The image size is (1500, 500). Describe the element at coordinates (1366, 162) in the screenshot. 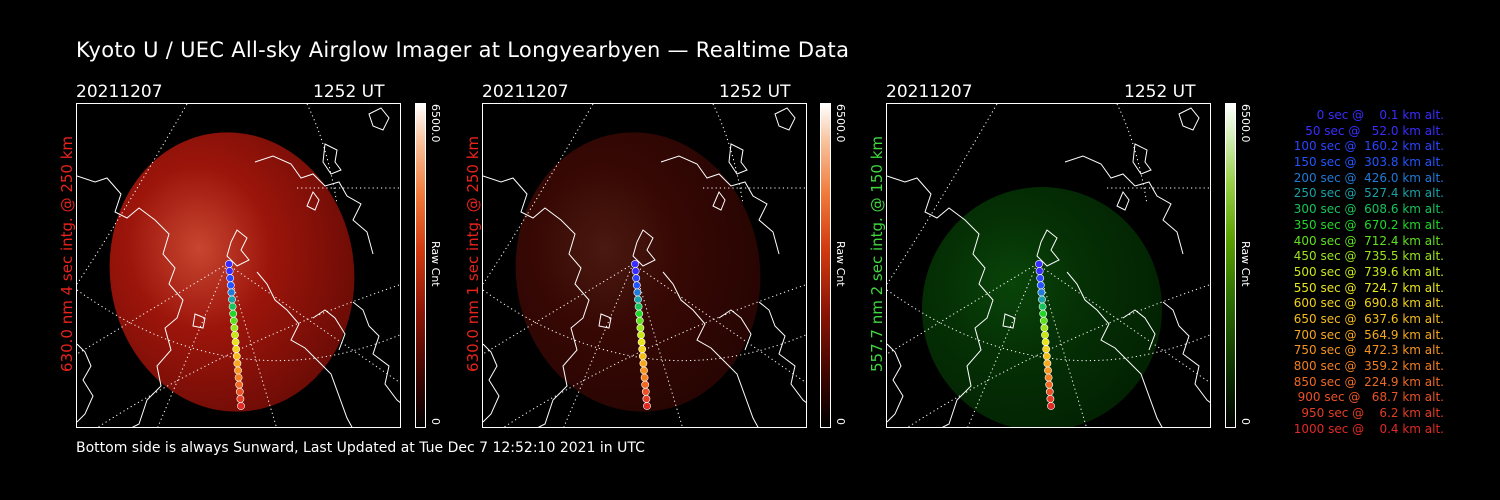

I see `legend-row: 150 sec @ 303.8 km alt.` at that location.